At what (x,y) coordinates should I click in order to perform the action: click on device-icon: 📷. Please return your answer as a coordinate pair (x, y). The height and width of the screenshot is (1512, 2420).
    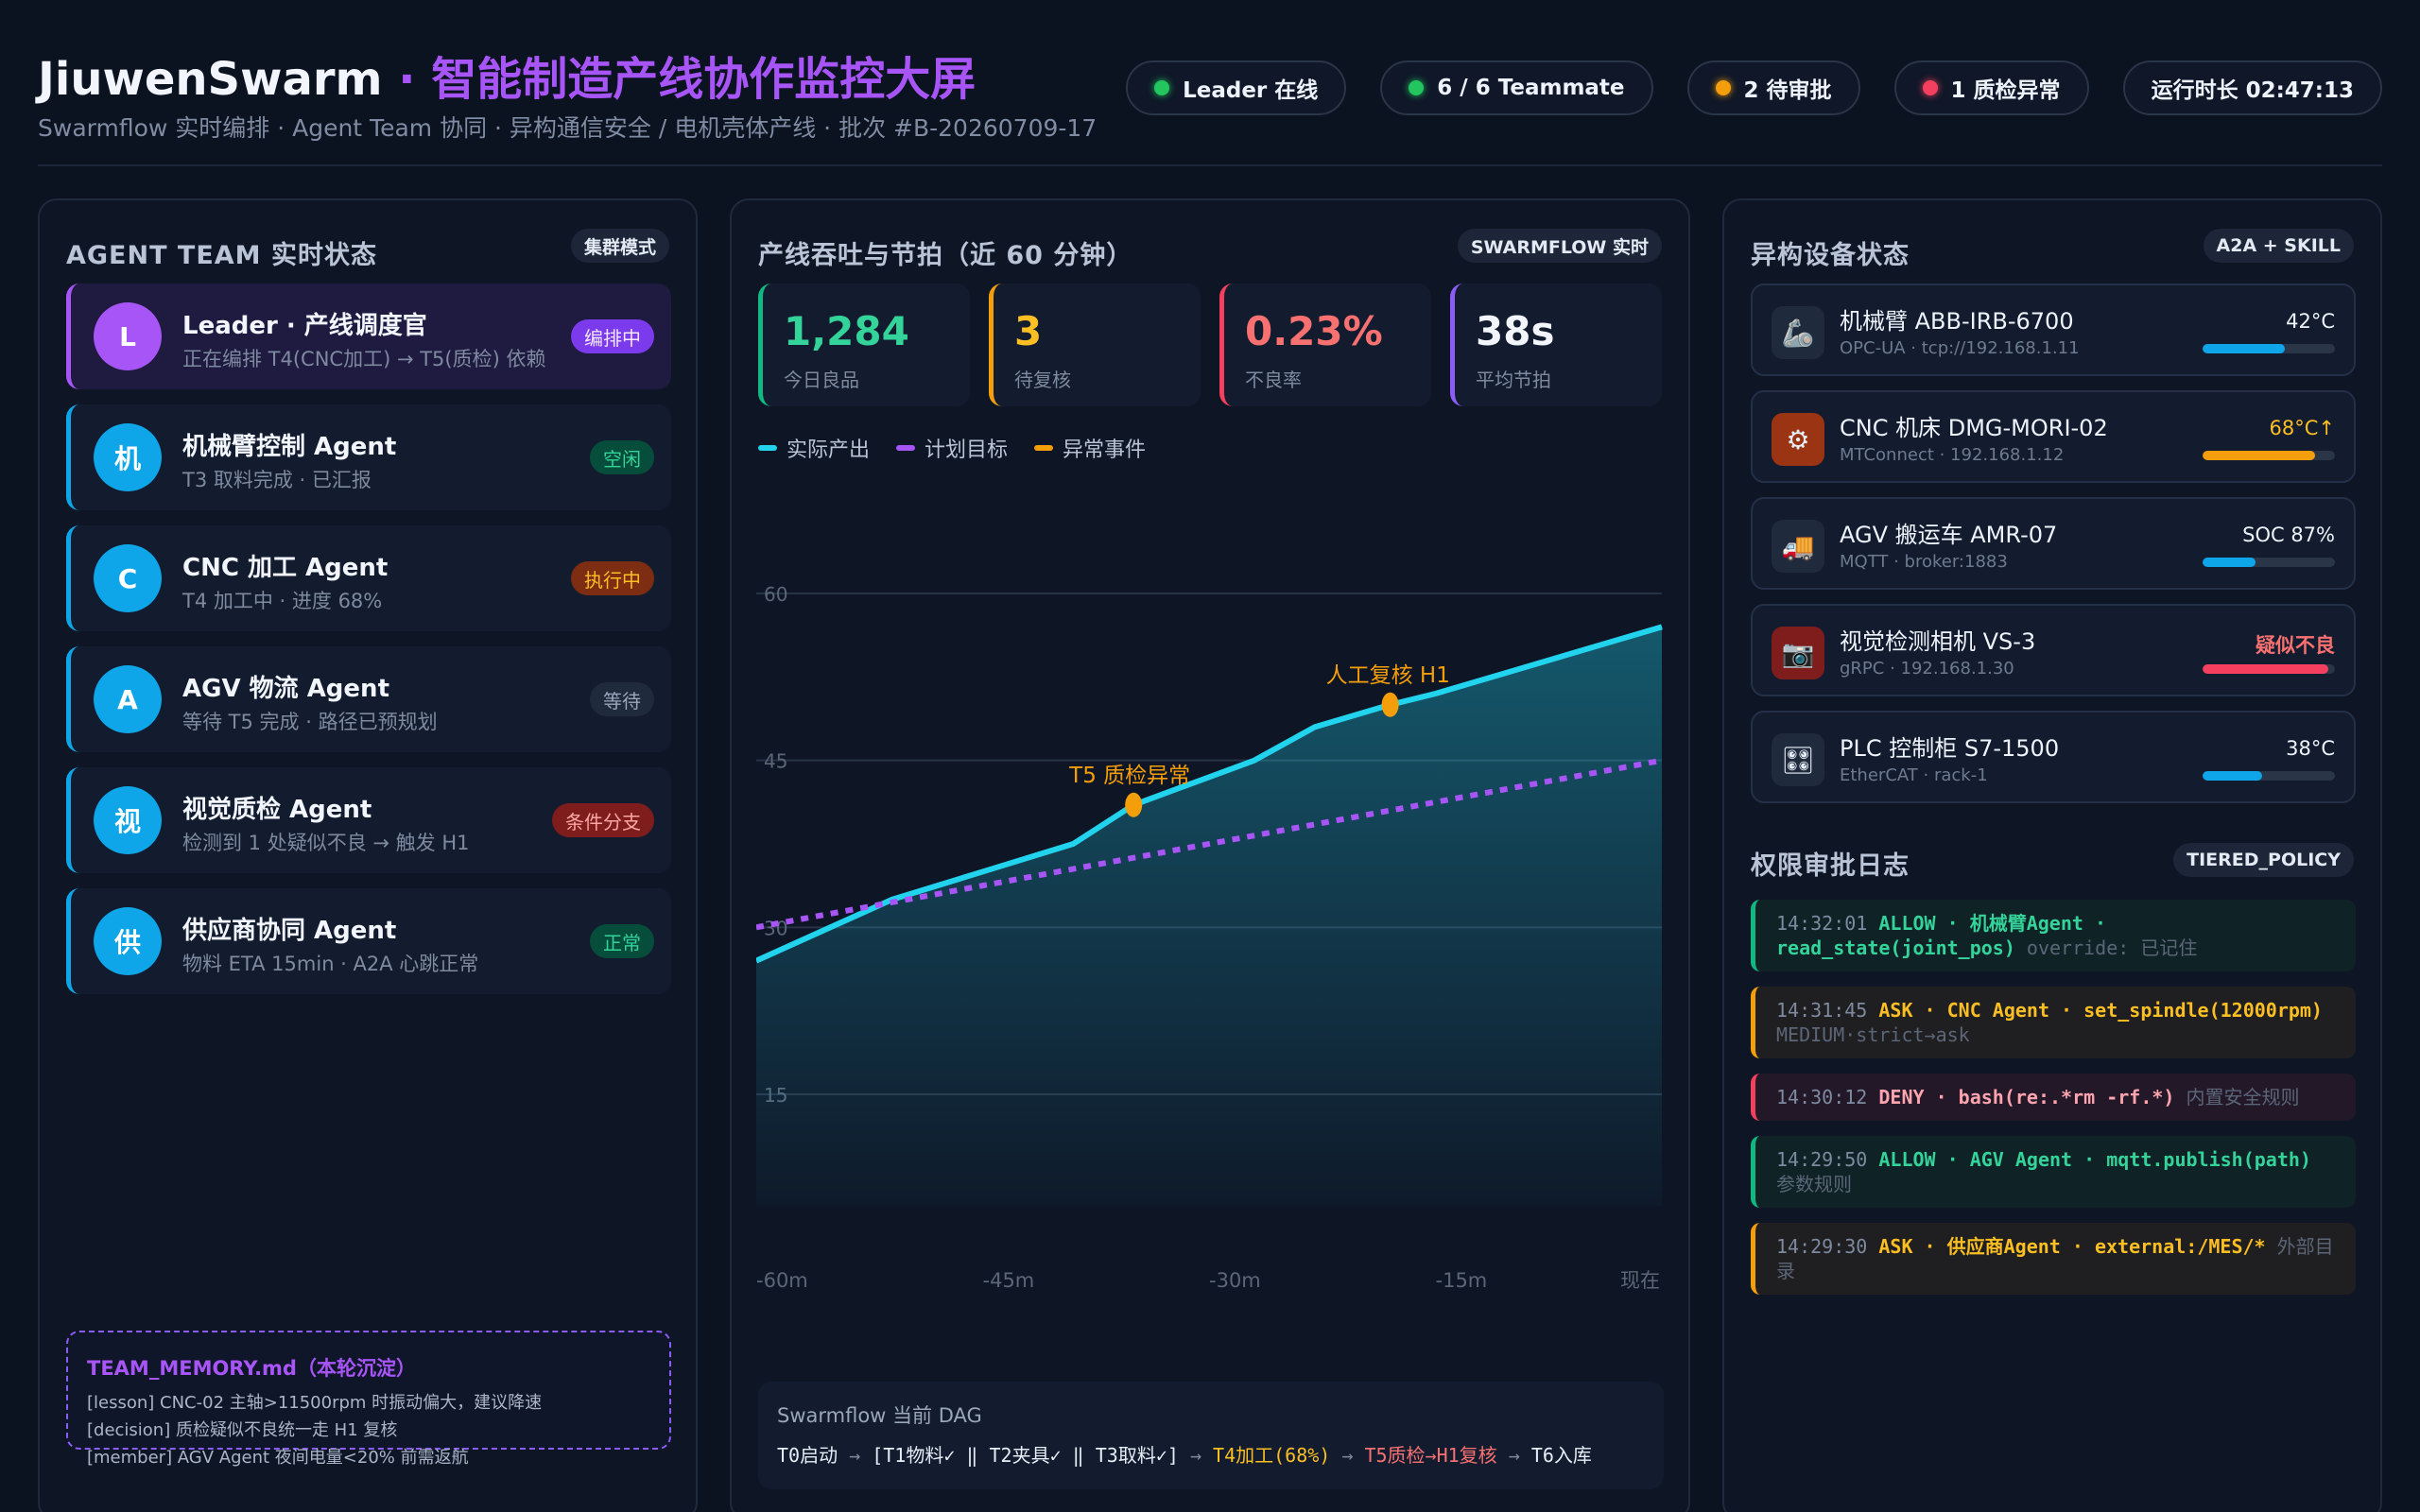
    Looking at the image, I should click on (1798, 653).